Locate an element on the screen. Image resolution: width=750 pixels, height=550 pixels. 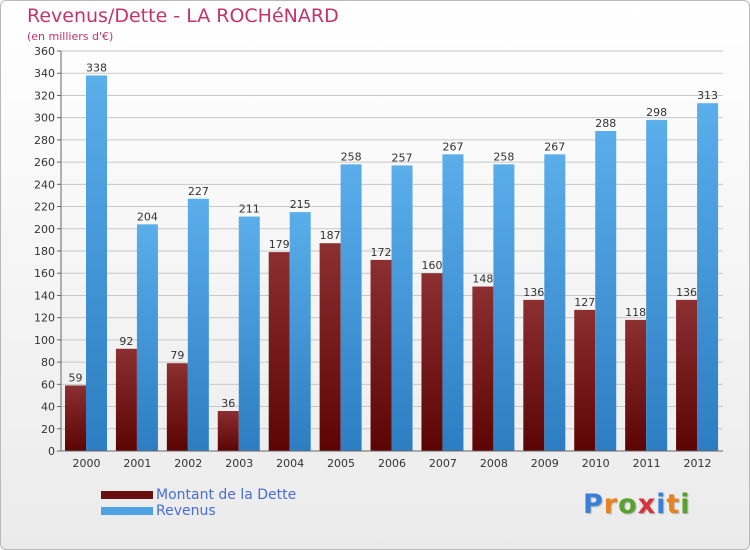
y-tick-label: 360 is located at coordinates (44, 51).